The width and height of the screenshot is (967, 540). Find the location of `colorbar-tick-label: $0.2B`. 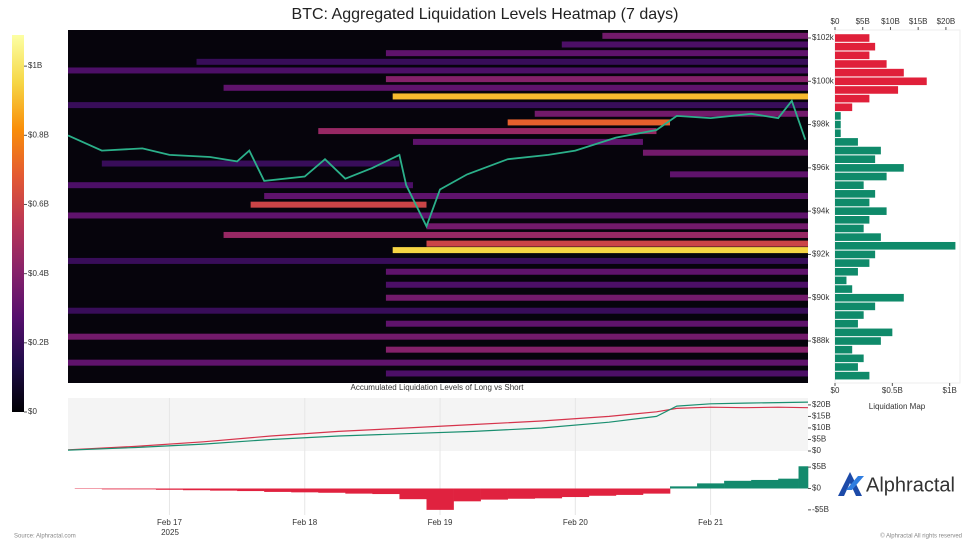

colorbar-tick-label: $0.2B is located at coordinates (38, 342).